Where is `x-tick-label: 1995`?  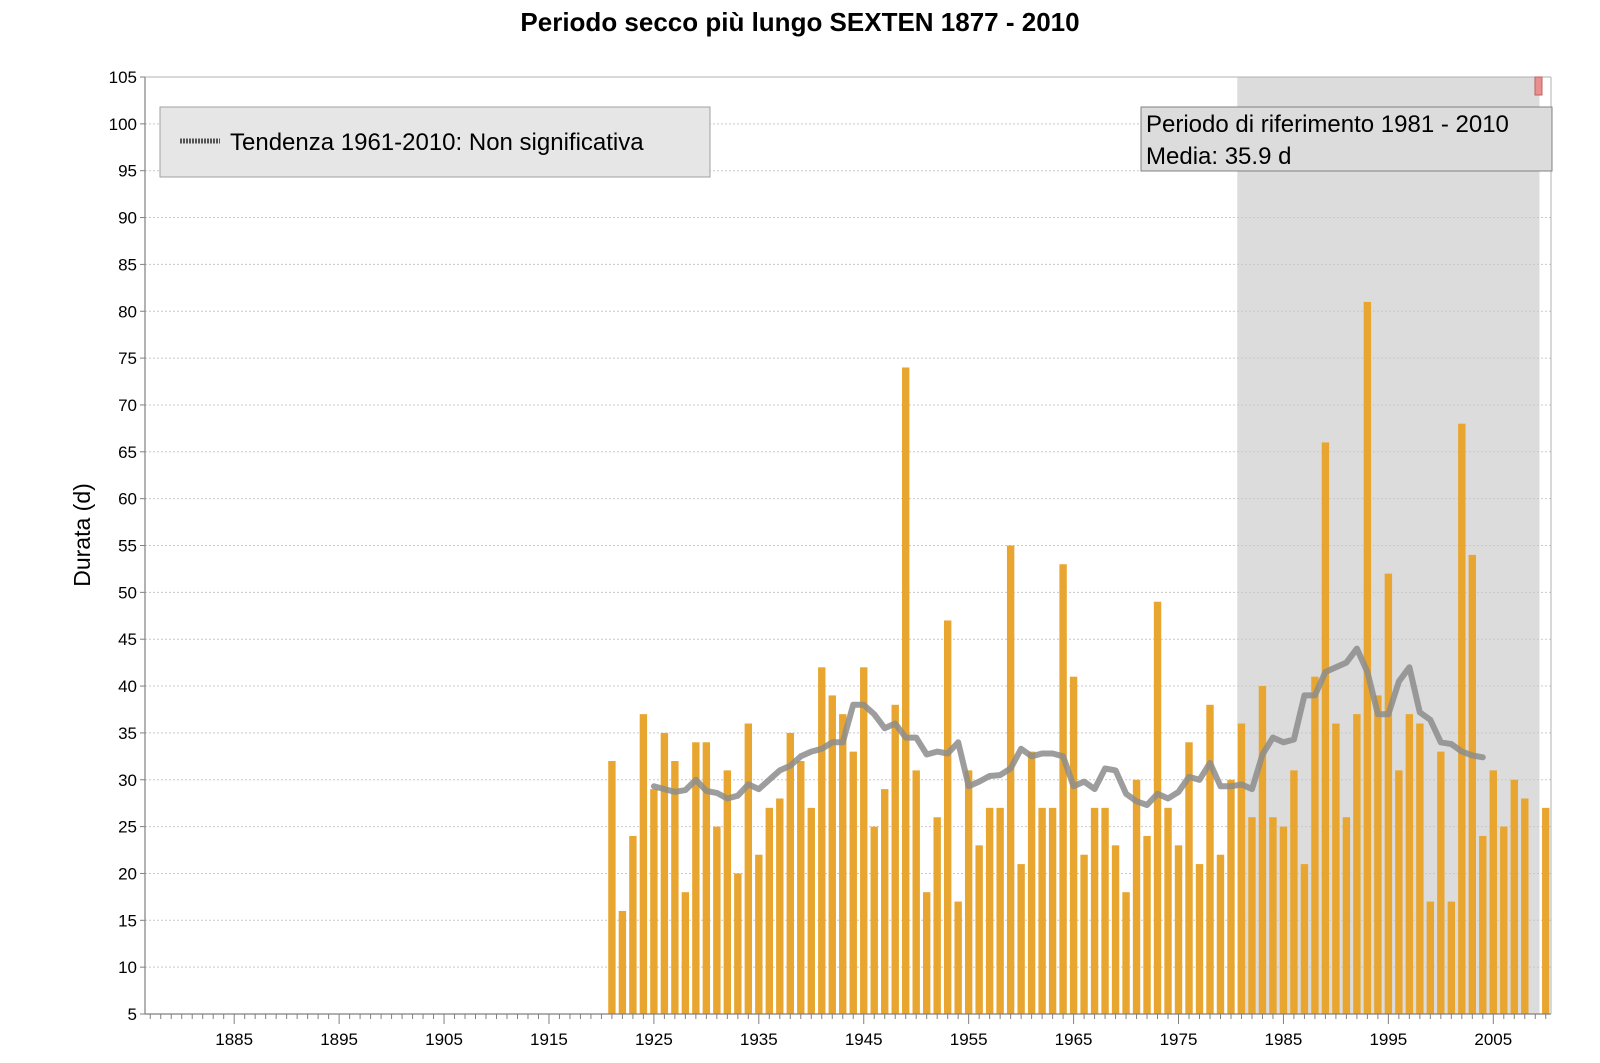 x-tick-label: 1995 is located at coordinates (1388, 1039).